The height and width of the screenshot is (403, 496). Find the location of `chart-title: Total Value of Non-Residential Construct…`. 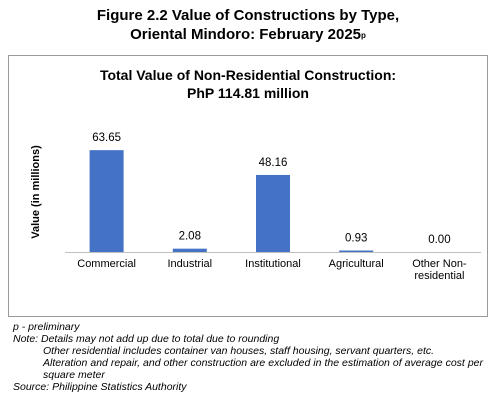

chart-title: Total Value of Non-Residential Construct… is located at coordinates (248, 84).